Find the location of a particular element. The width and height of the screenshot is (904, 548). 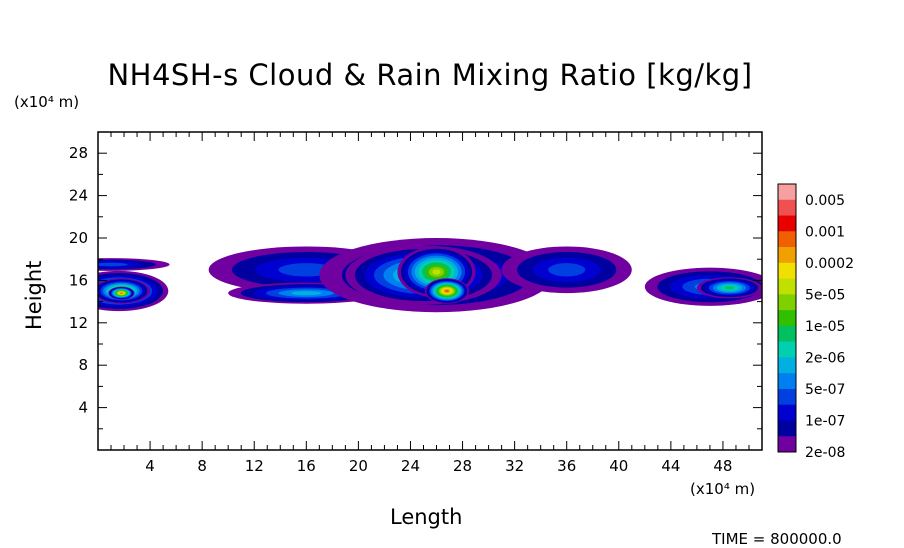

x-tick-label: 16 is located at coordinates (306, 466).